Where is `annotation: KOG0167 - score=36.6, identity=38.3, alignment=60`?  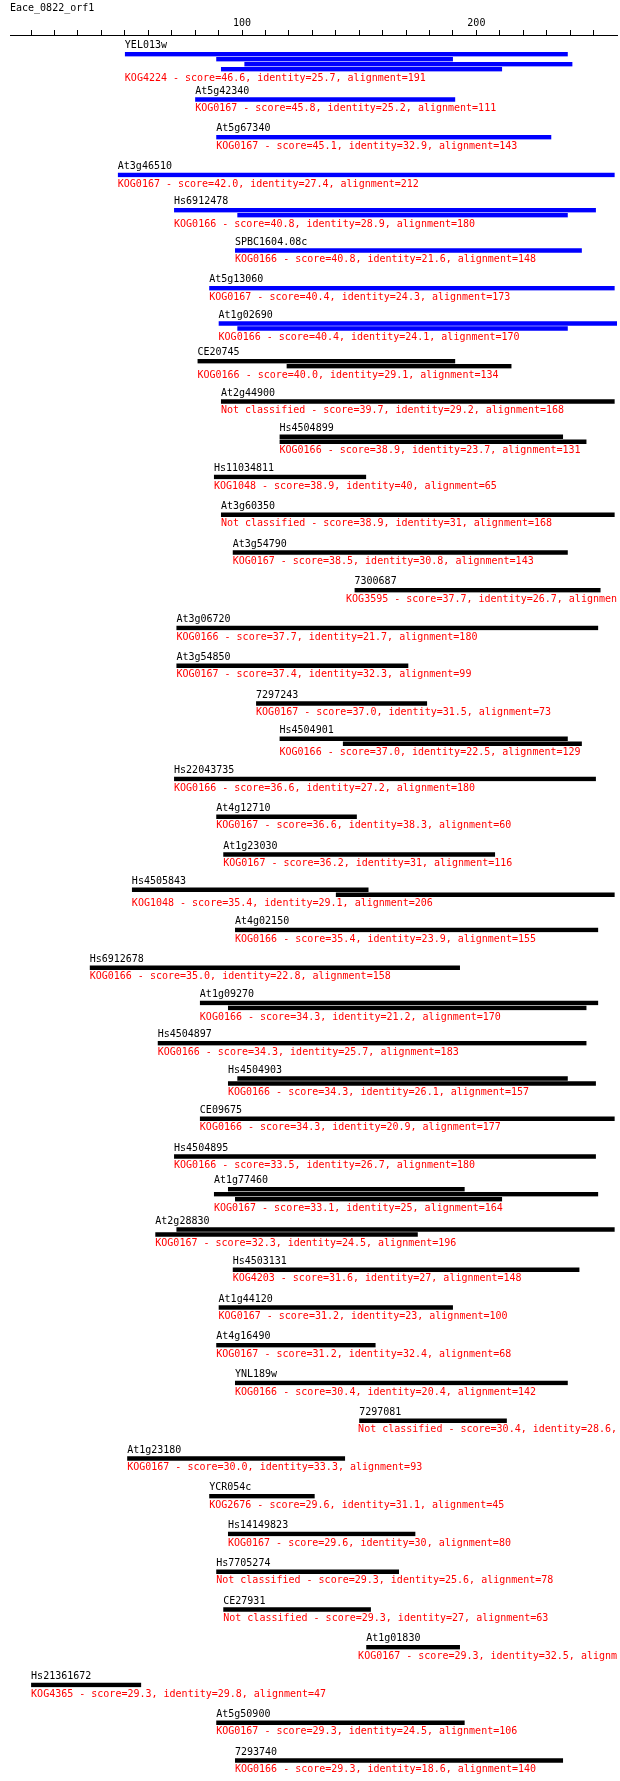 annotation: KOG0167 - score=36.6, identity=38.3, alignment=60 is located at coordinates (364, 825).